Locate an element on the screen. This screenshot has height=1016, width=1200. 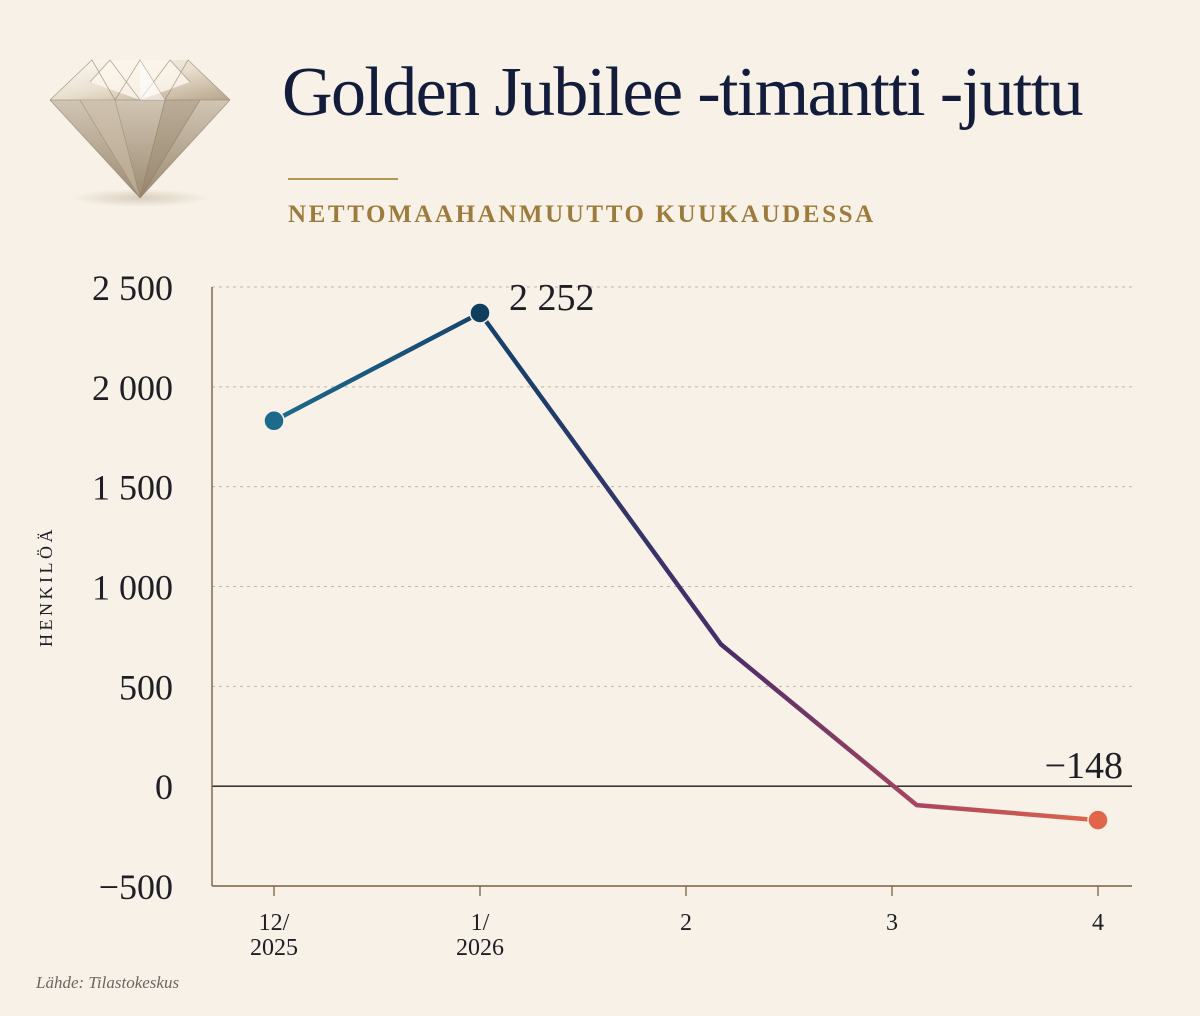
y-tick-label: 1 000 is located at coordinates (132, 588).